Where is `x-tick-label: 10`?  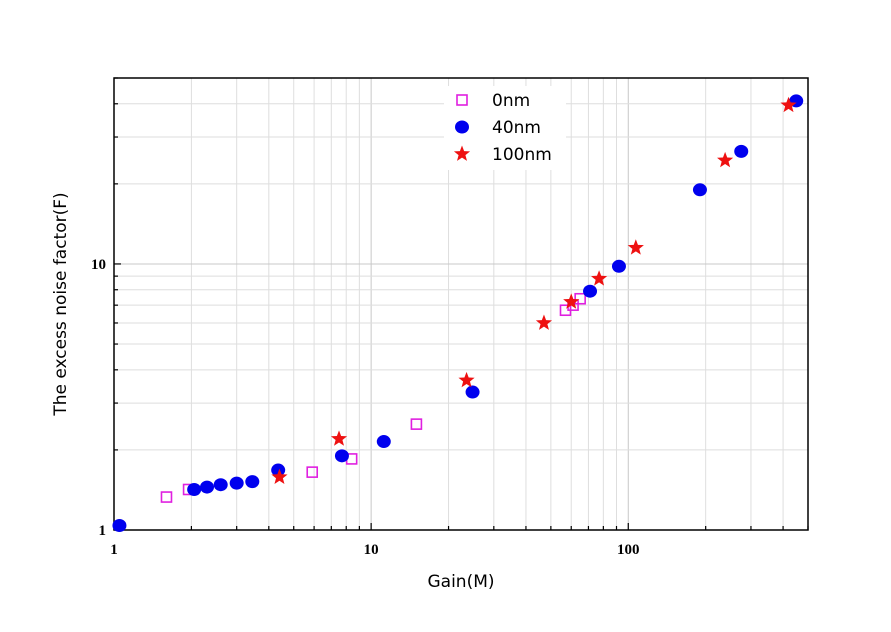
x-tick-label: 10 is located at coordinates (371, 550).